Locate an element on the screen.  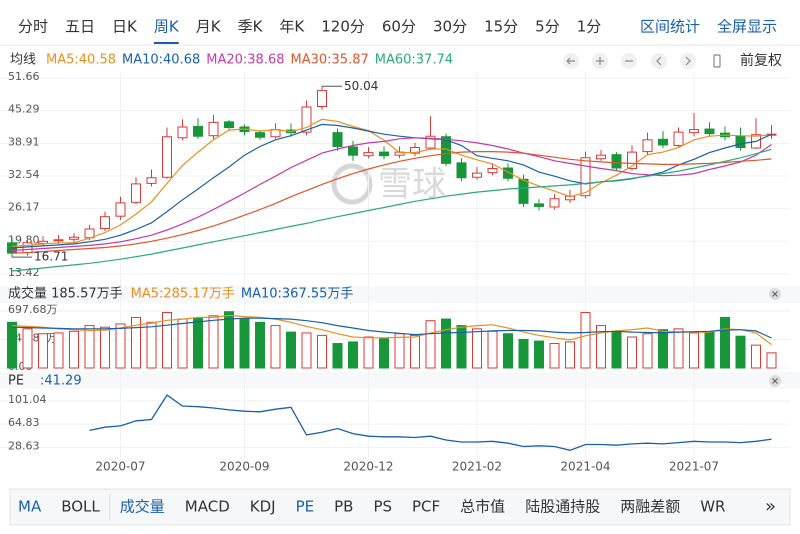
x-tick-label: 2021-04 is located at coordinates (585, 467).